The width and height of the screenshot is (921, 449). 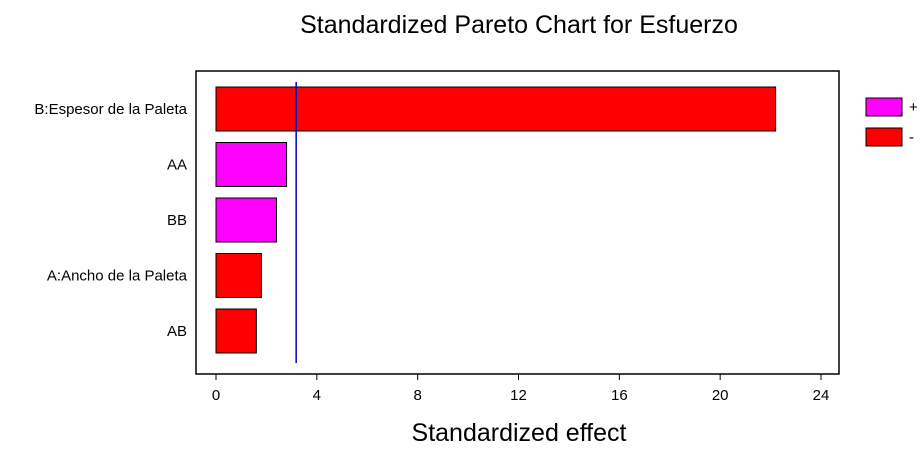 I want to click on category-label-a-ancho-de-la-paleta: A:Ancho de la Paleta, so click(x=117, y=276).